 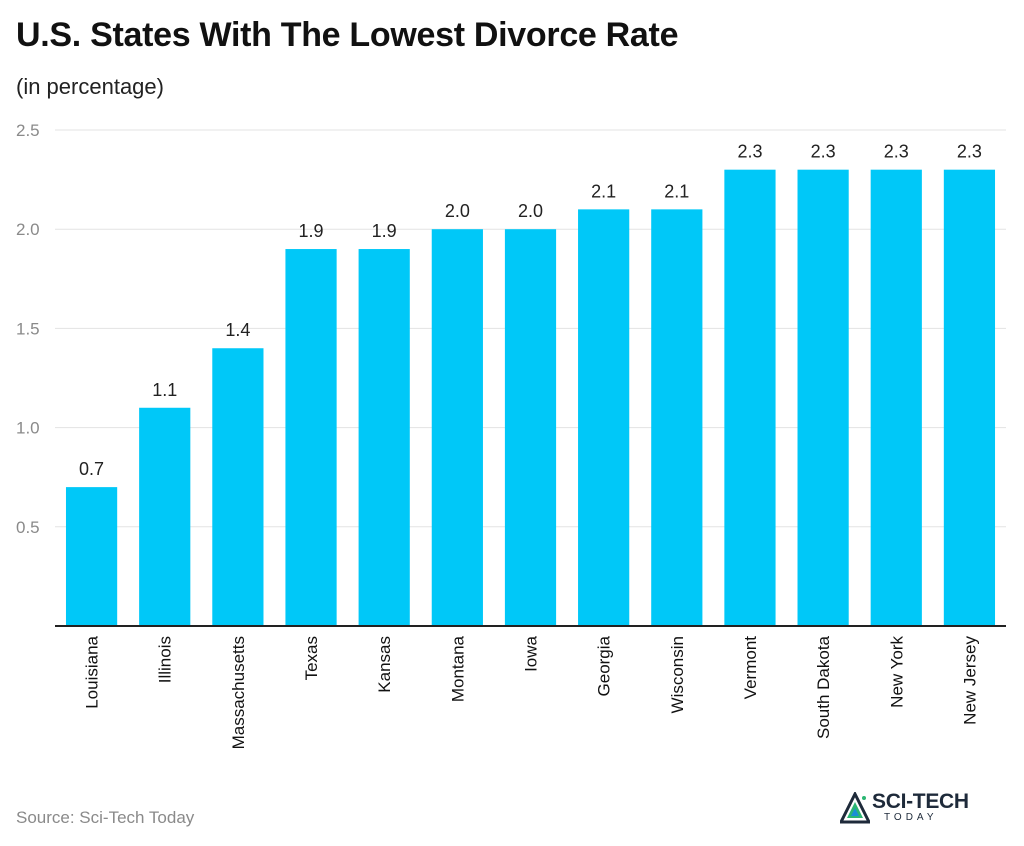 I want to click on x-tick-label: Illinois, so click(x=165, y=659).